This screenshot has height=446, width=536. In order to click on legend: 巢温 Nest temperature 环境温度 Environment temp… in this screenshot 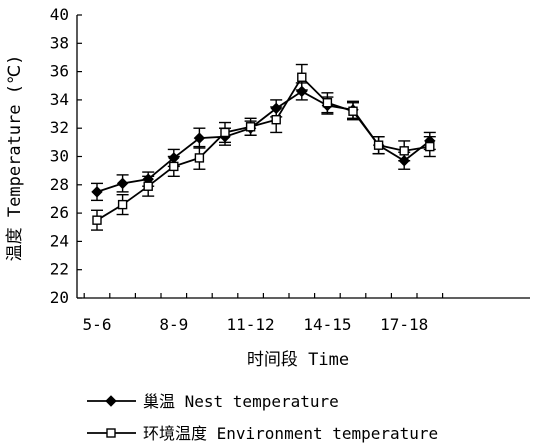, I will do `click(262, 417)`.